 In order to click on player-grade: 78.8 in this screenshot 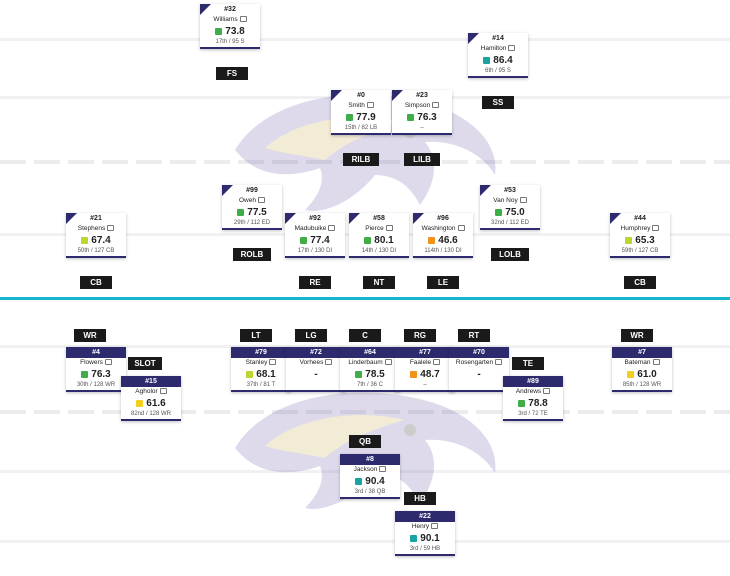, I will do `click(538, 403)`.